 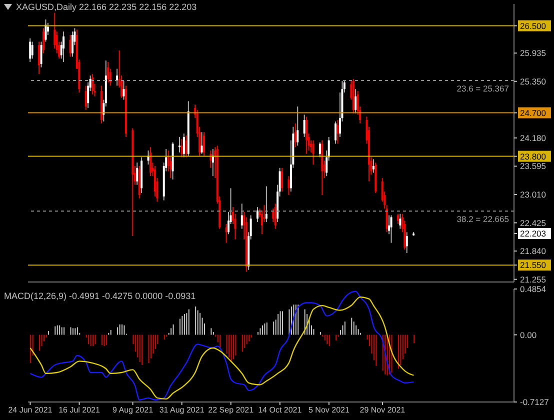 I want to click on y-tick-label: 21.550, so click(x=533, y=265).